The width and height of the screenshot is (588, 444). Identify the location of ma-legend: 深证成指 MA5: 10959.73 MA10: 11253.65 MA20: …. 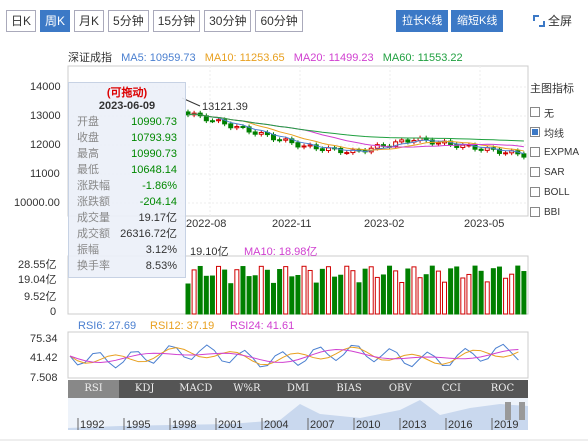
(268, 57).